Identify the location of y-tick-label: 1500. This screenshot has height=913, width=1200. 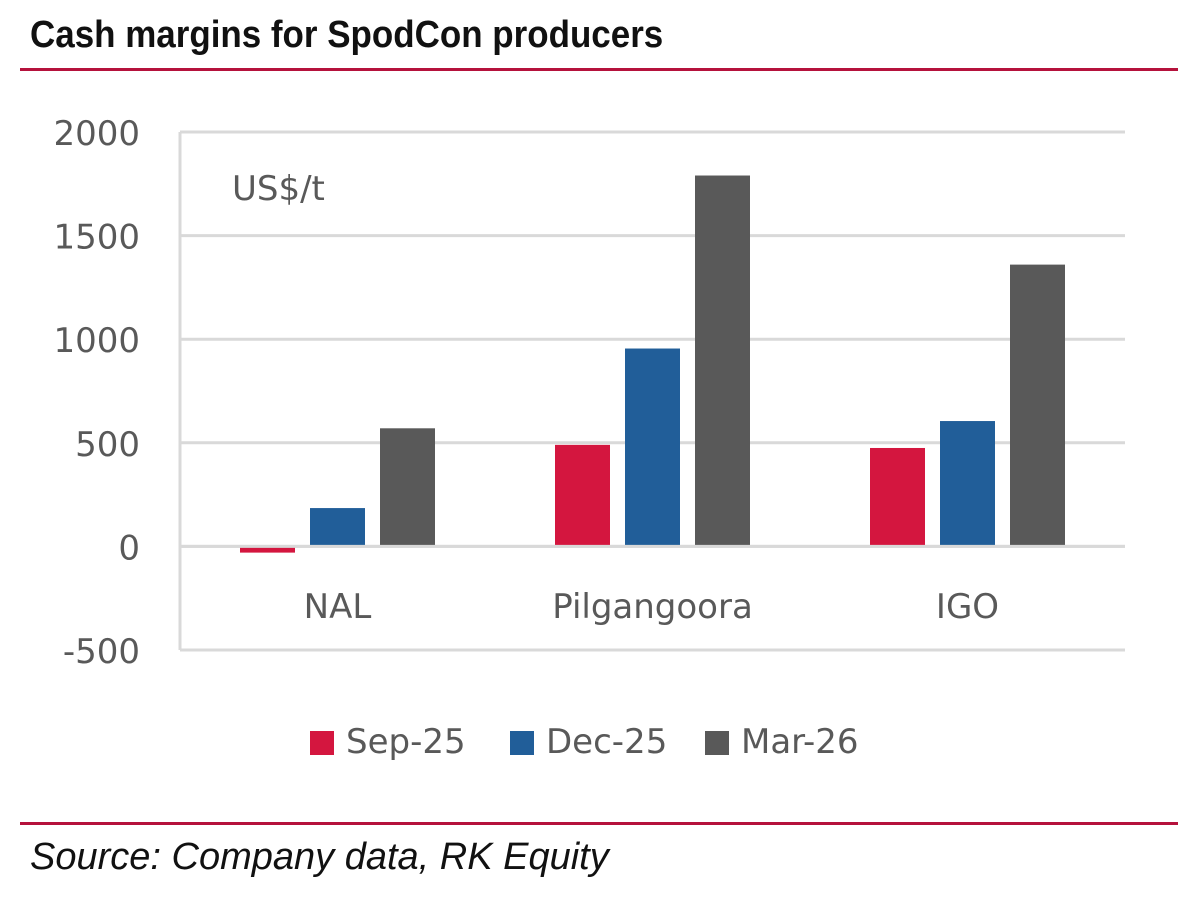
(96, 238).